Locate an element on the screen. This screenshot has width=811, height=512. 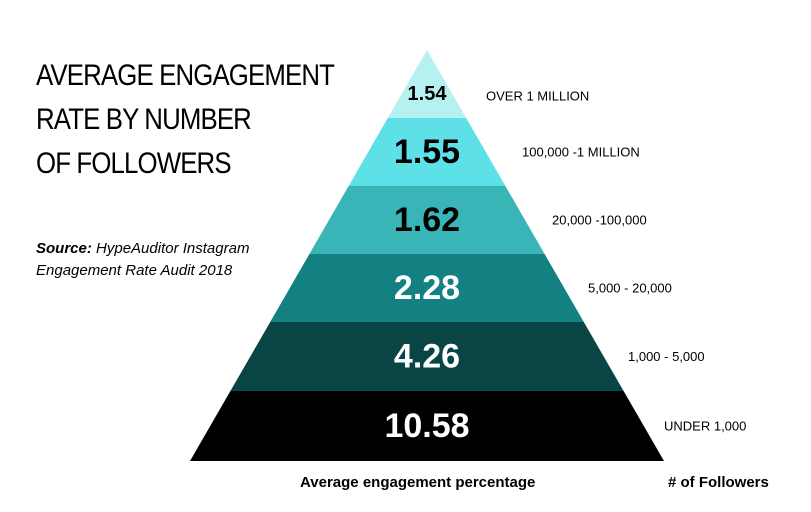
tier-value-label-4: 2.28 is located at coordinates (427, 288).